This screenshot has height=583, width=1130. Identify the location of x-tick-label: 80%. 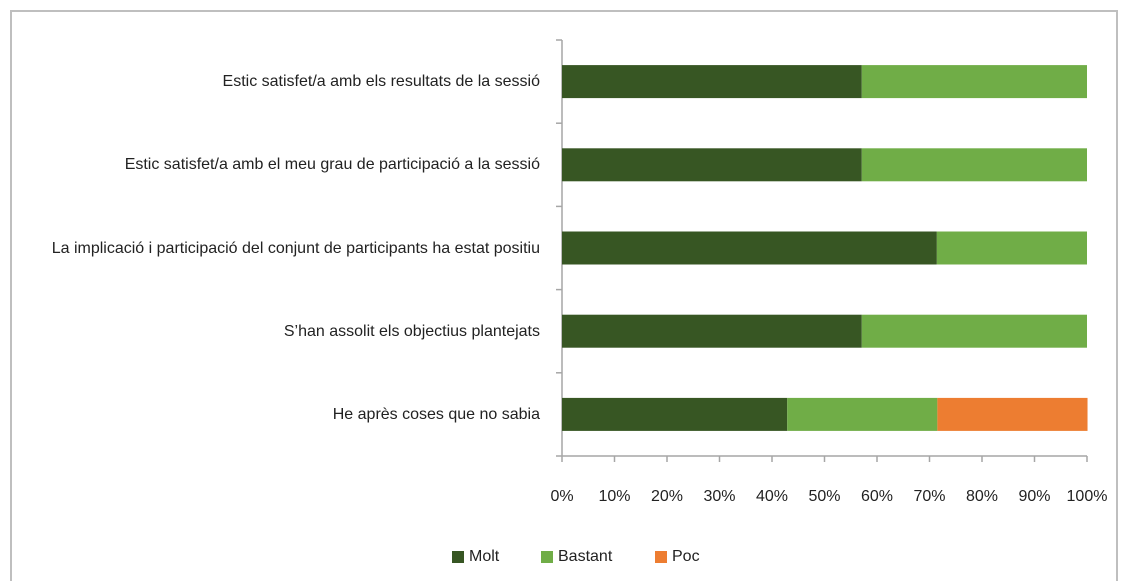
(982, 496).